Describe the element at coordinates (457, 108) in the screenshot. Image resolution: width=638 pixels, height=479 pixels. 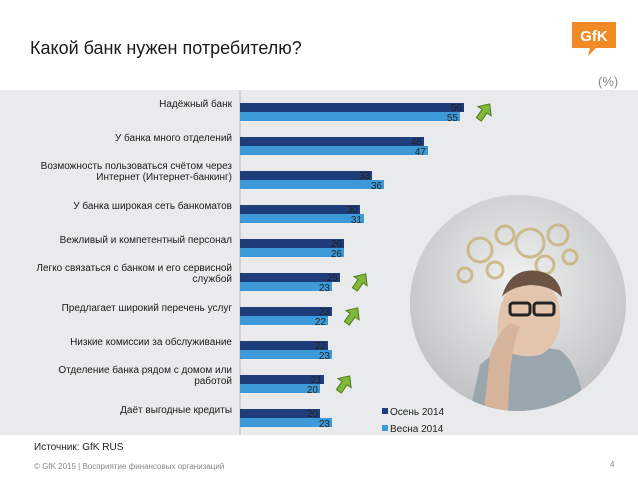
I see `value-label-autumn-2014: 56` at that location.